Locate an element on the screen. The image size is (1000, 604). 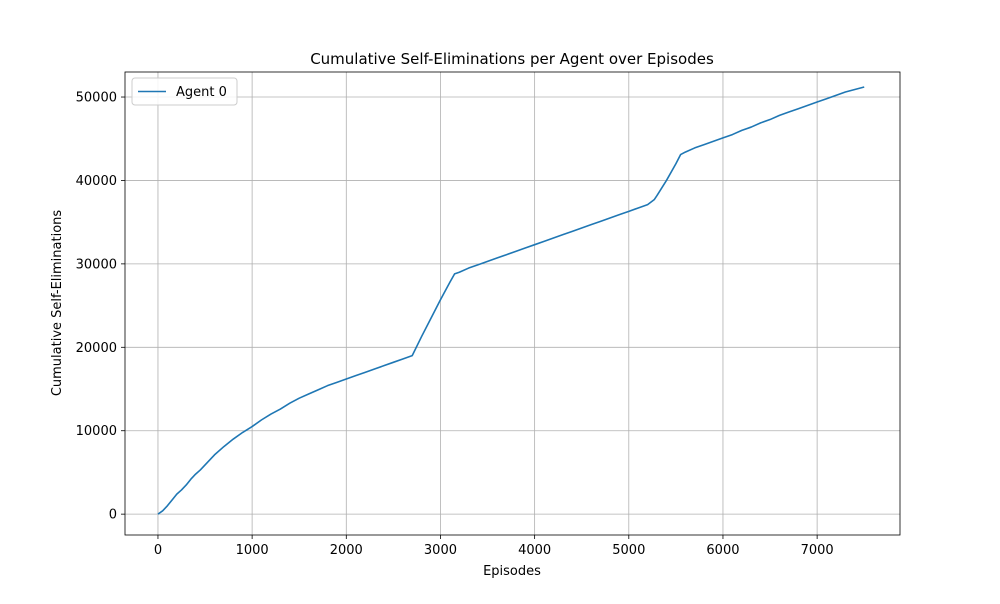
y-axis-label: Cumulative Self-Eliminations is located at coordinates (57, 303).